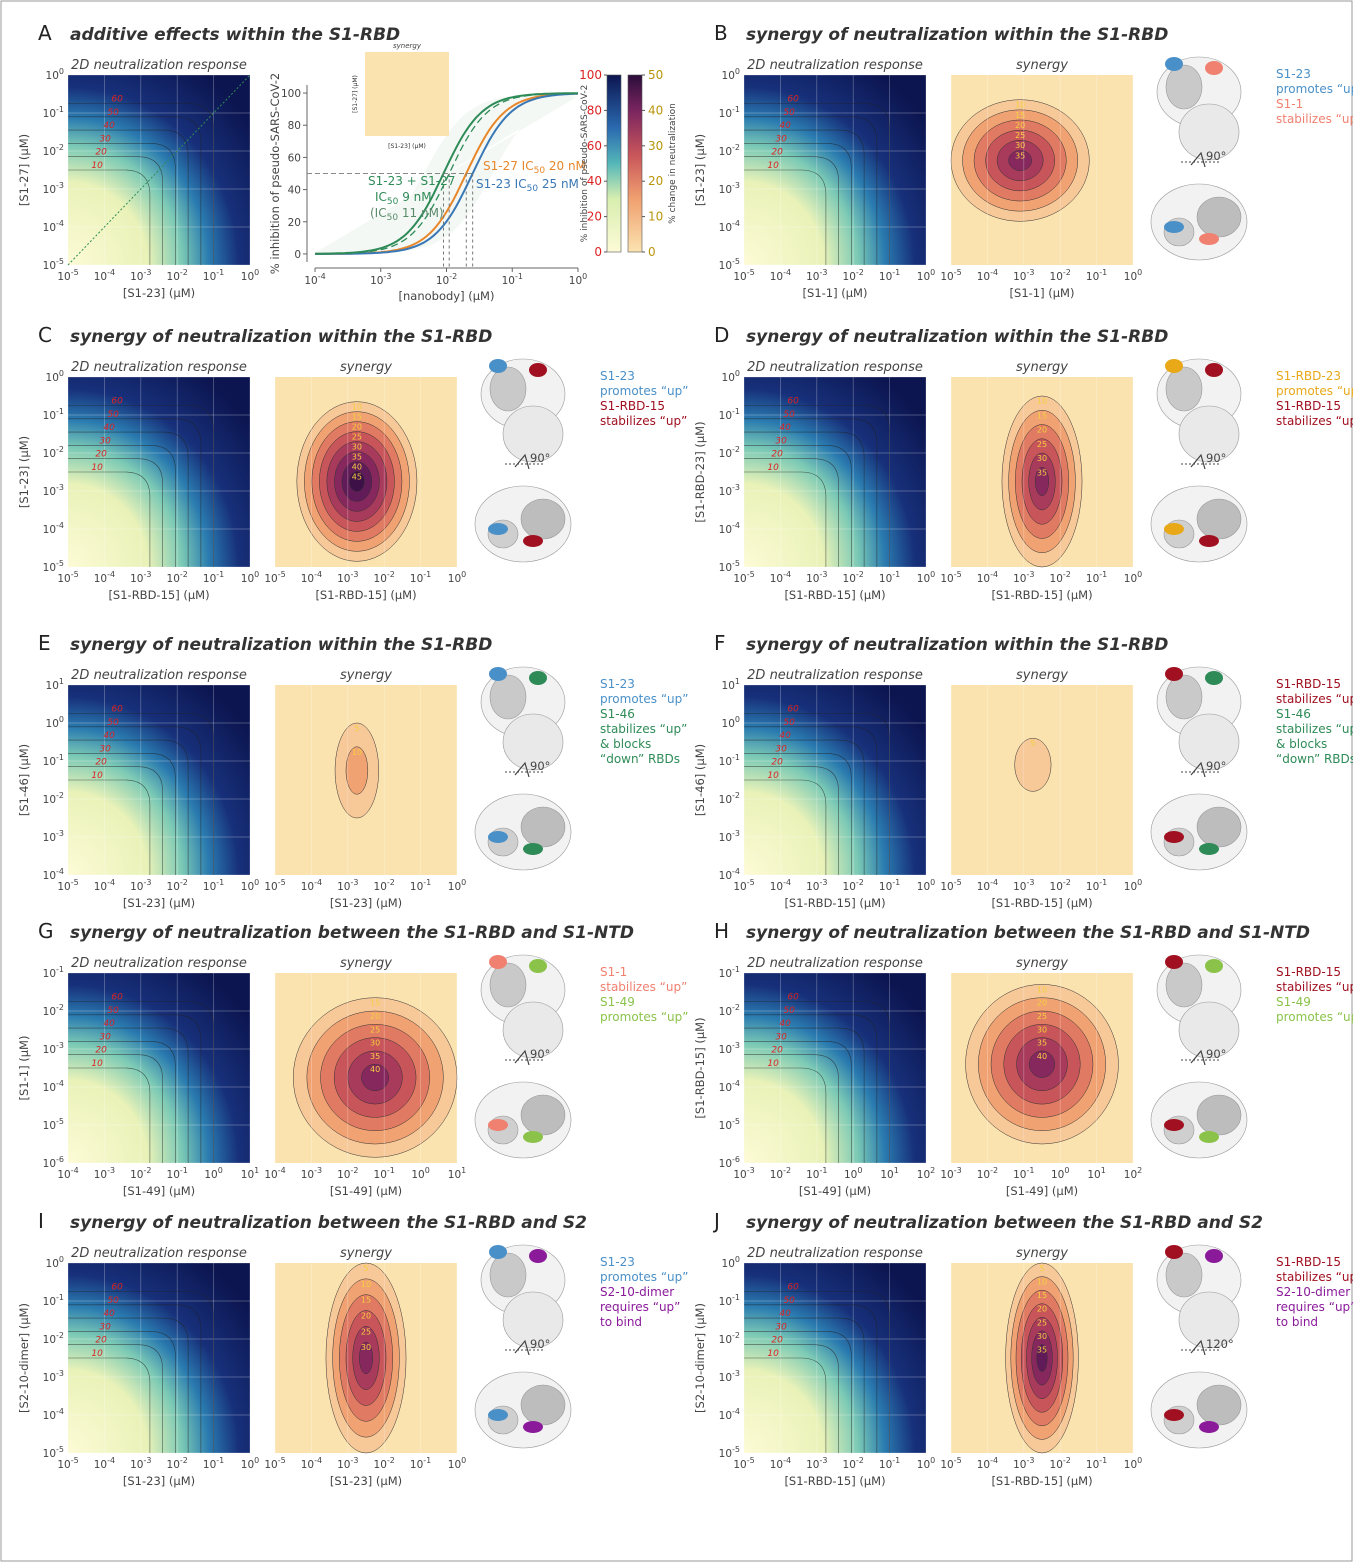 Image resolution: width=1353 pixels, height=1567 pixels. I want to click on legend-entry: S2-10-dimer, so click(1313, 1292).